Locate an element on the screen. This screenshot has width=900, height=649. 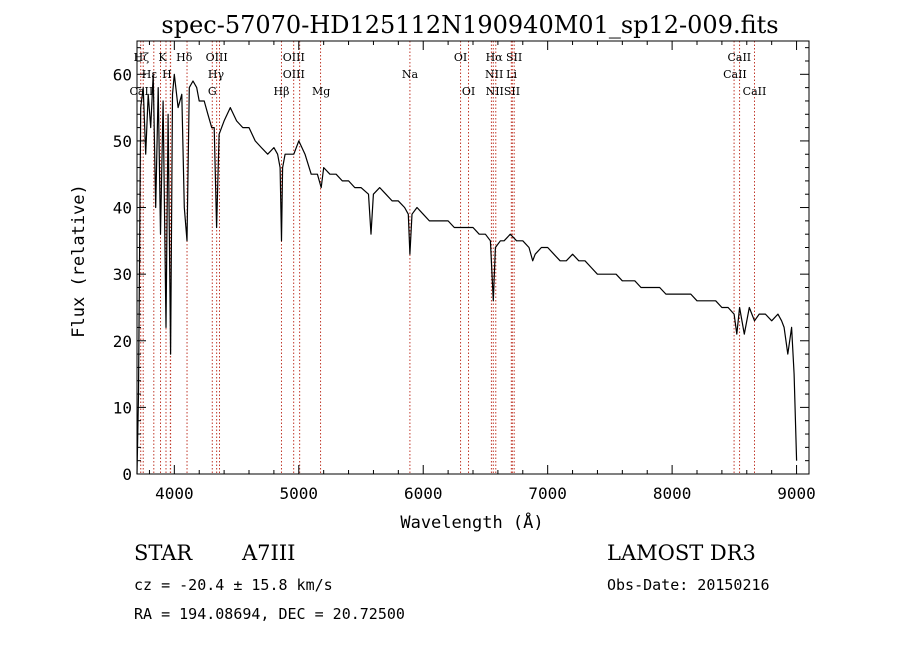
spectral-class: A7III is located at coordinates (268, 553).